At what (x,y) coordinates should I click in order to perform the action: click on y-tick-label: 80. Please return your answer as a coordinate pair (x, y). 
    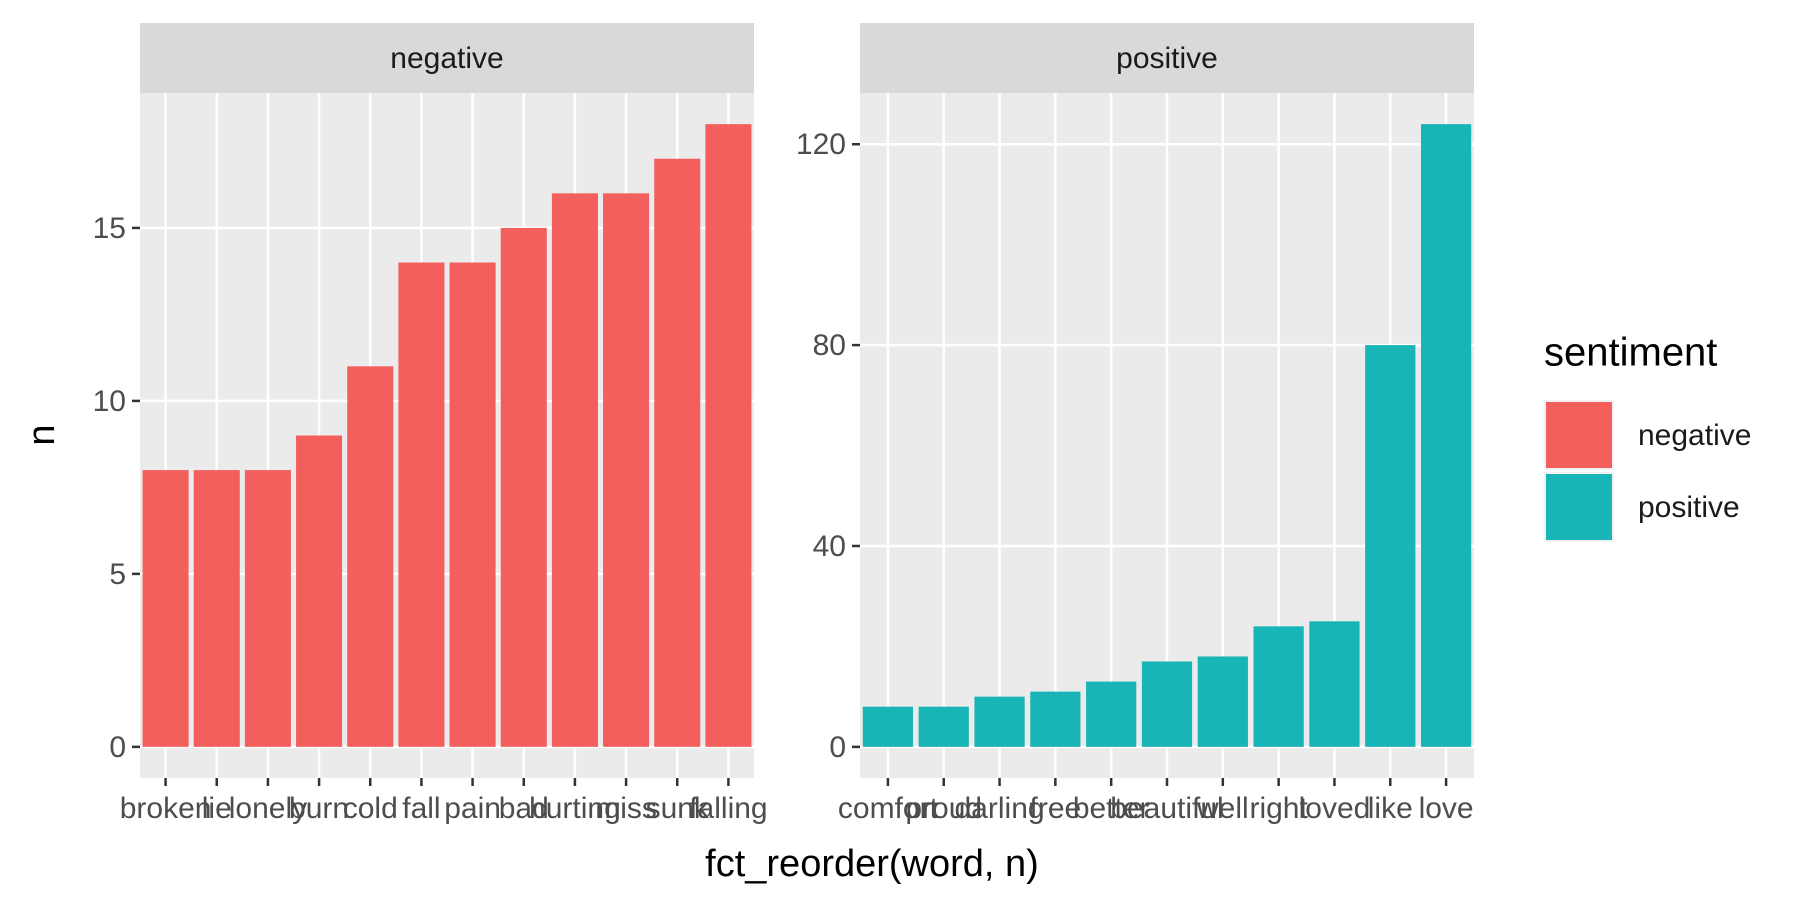
    Looking at the image, I should click on (829, 345).